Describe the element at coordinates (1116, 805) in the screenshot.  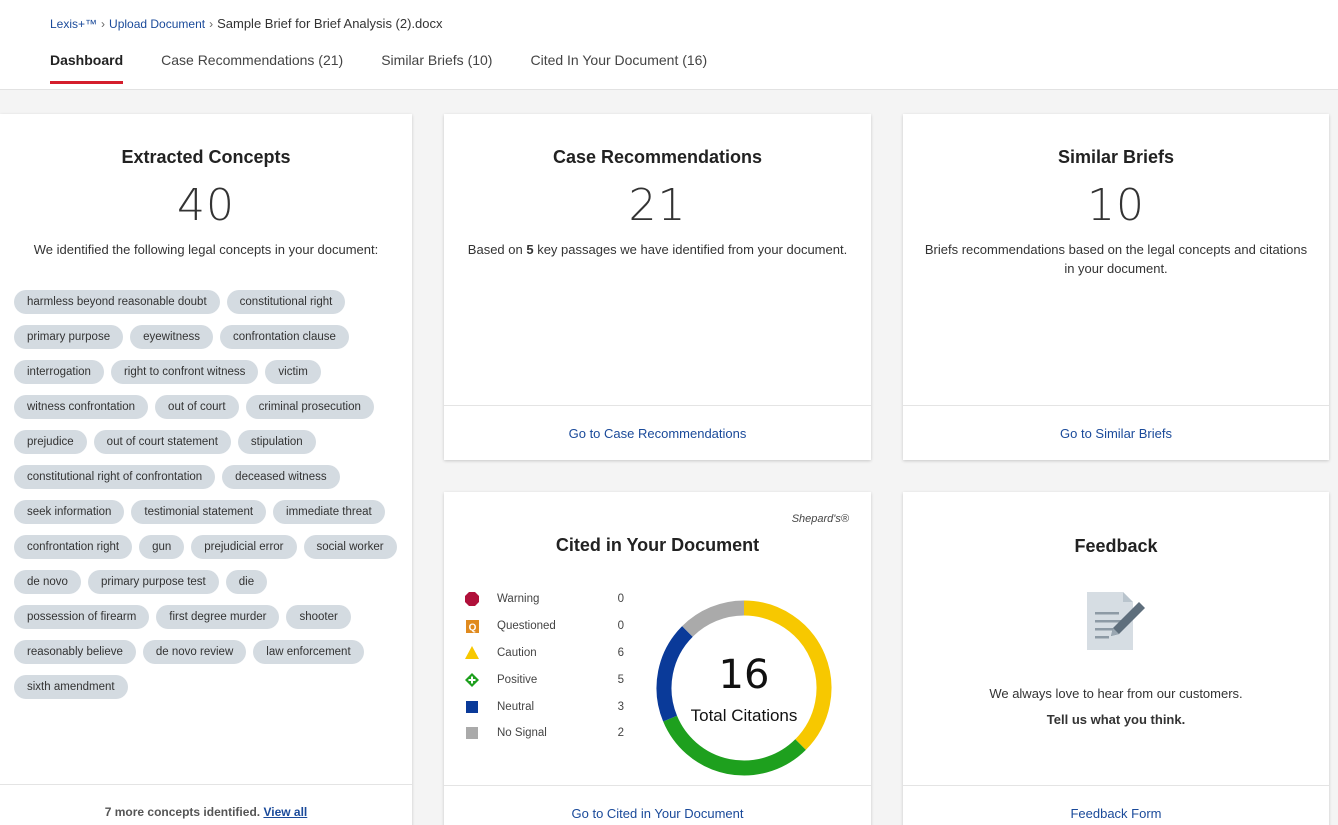
I see `feedback-footer: Feedback Form` at that location.